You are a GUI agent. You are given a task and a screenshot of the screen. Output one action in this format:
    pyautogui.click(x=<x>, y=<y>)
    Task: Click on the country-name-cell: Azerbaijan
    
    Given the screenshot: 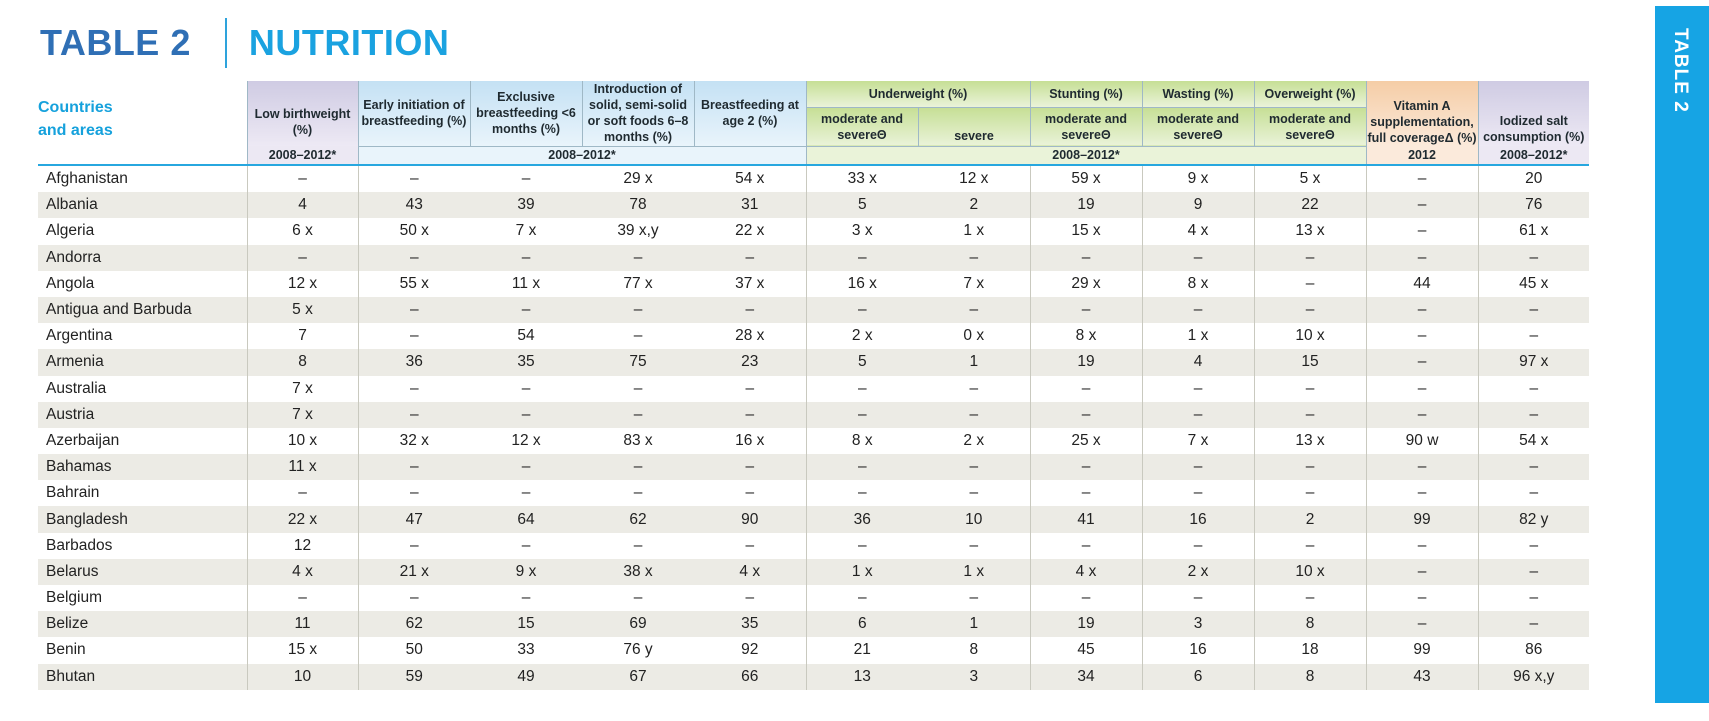 What is the action you would take?
    pyautogui.click(x=83, y=440)
    